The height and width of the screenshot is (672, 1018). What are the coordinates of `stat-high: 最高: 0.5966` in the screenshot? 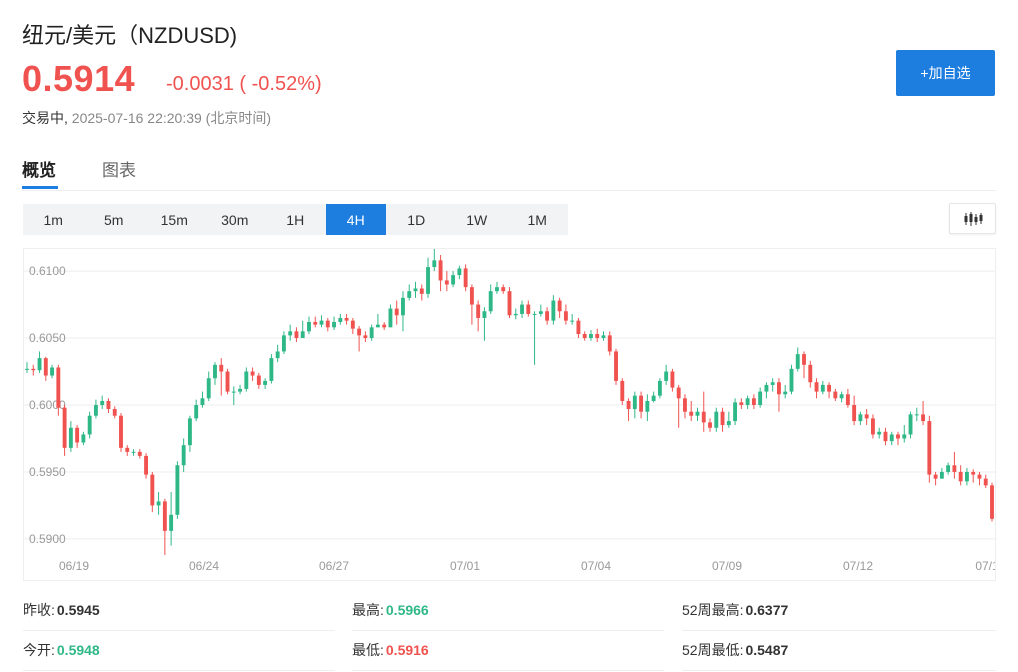 It's located at (508, 610).